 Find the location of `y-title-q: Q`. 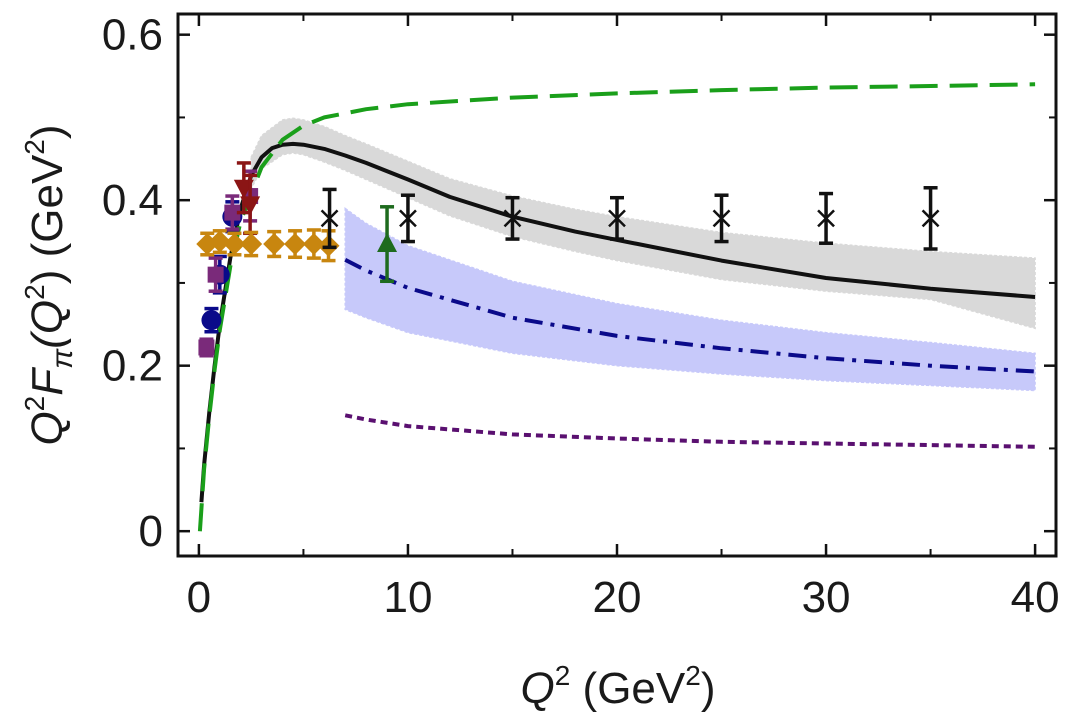

y-title-q: Q is located at coordinates (47, 428).